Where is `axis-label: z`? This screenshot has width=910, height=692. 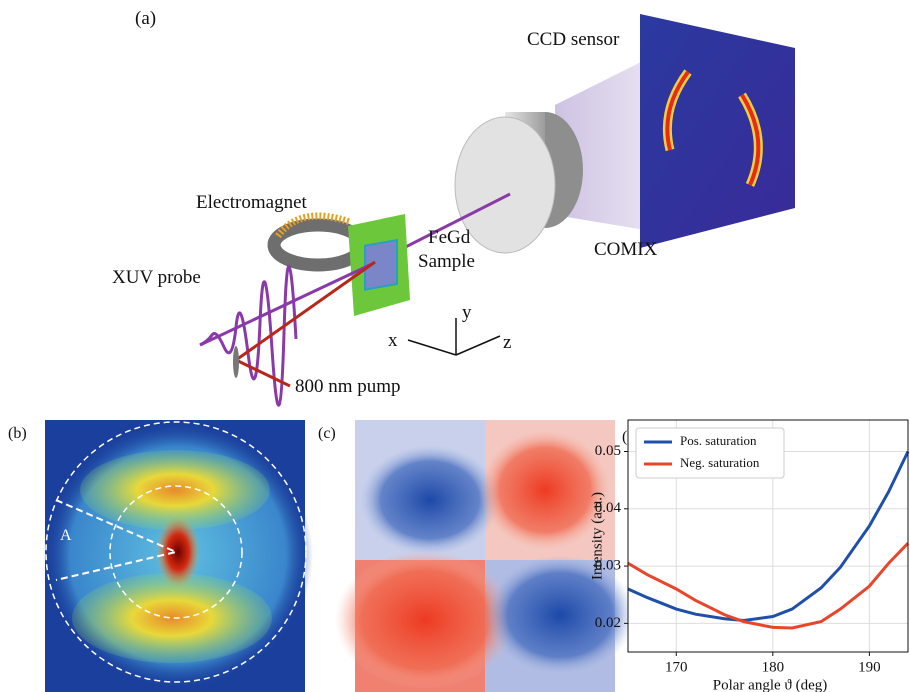
axis-label: z is located at coordinates (507, 342).